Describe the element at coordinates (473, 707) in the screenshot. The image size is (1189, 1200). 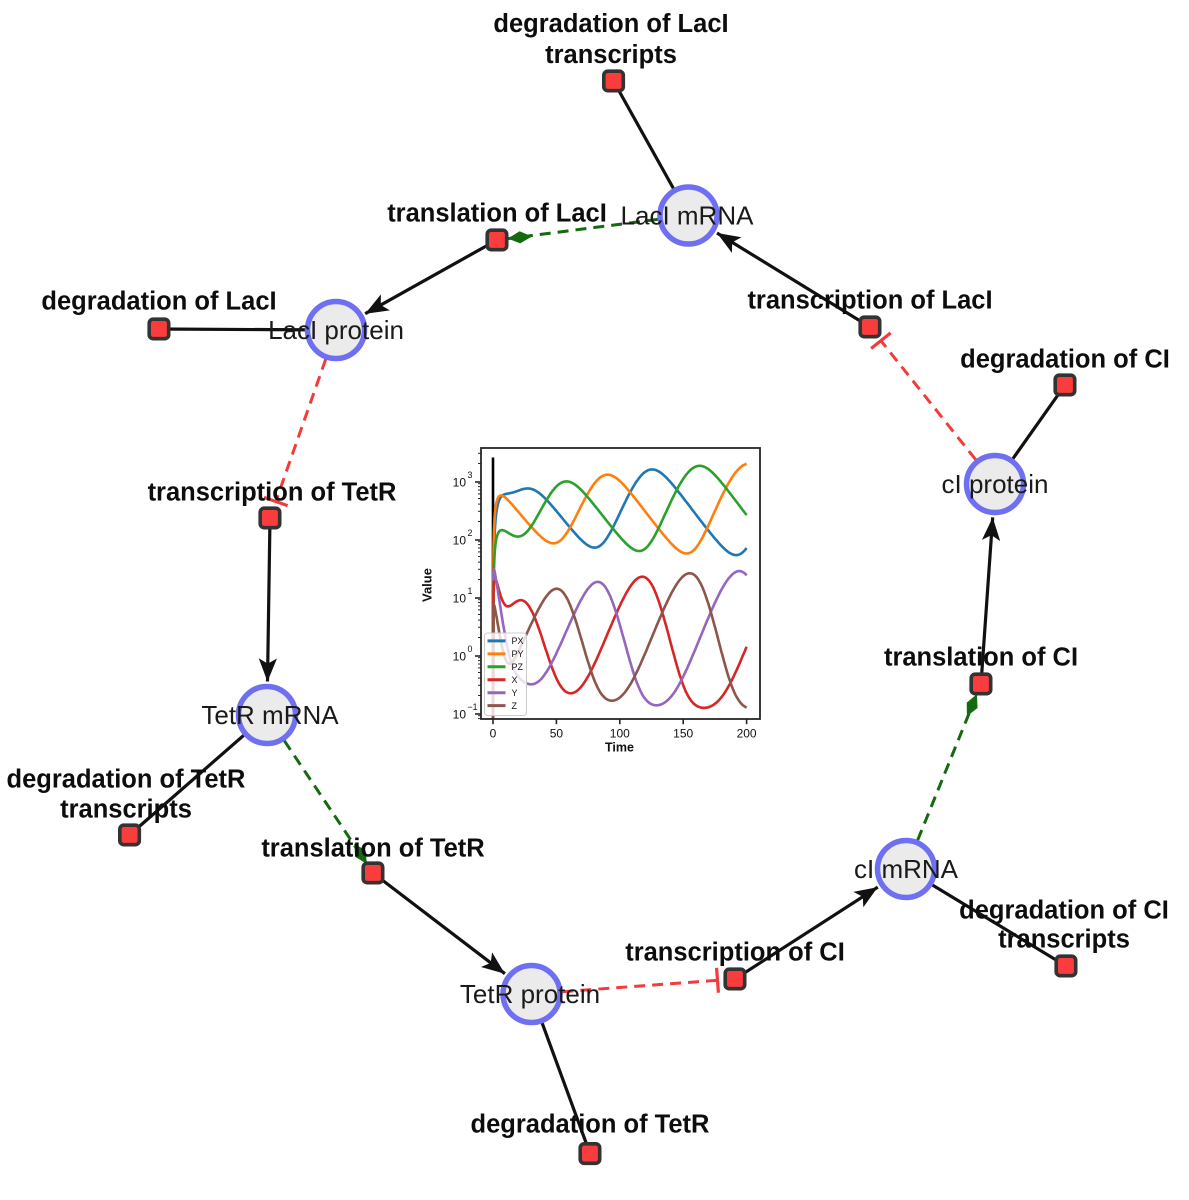
I see `svg-text: −1` at that location.